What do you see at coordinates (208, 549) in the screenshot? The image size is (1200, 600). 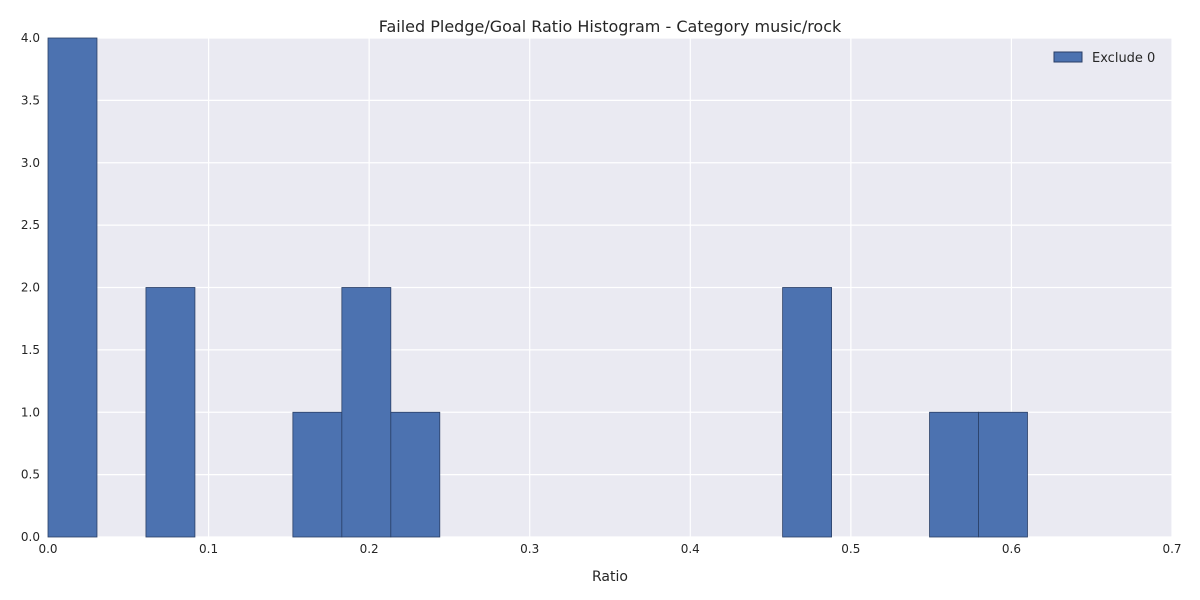 I see `x-tick-label: 0.1` at bounding box center [208, 549].